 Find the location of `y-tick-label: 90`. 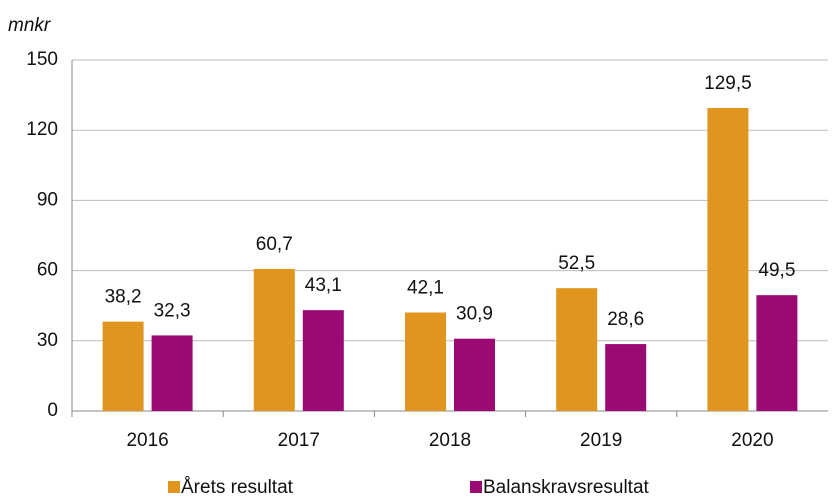

y-tick-label: 90 is located at coordinates (47, 199).